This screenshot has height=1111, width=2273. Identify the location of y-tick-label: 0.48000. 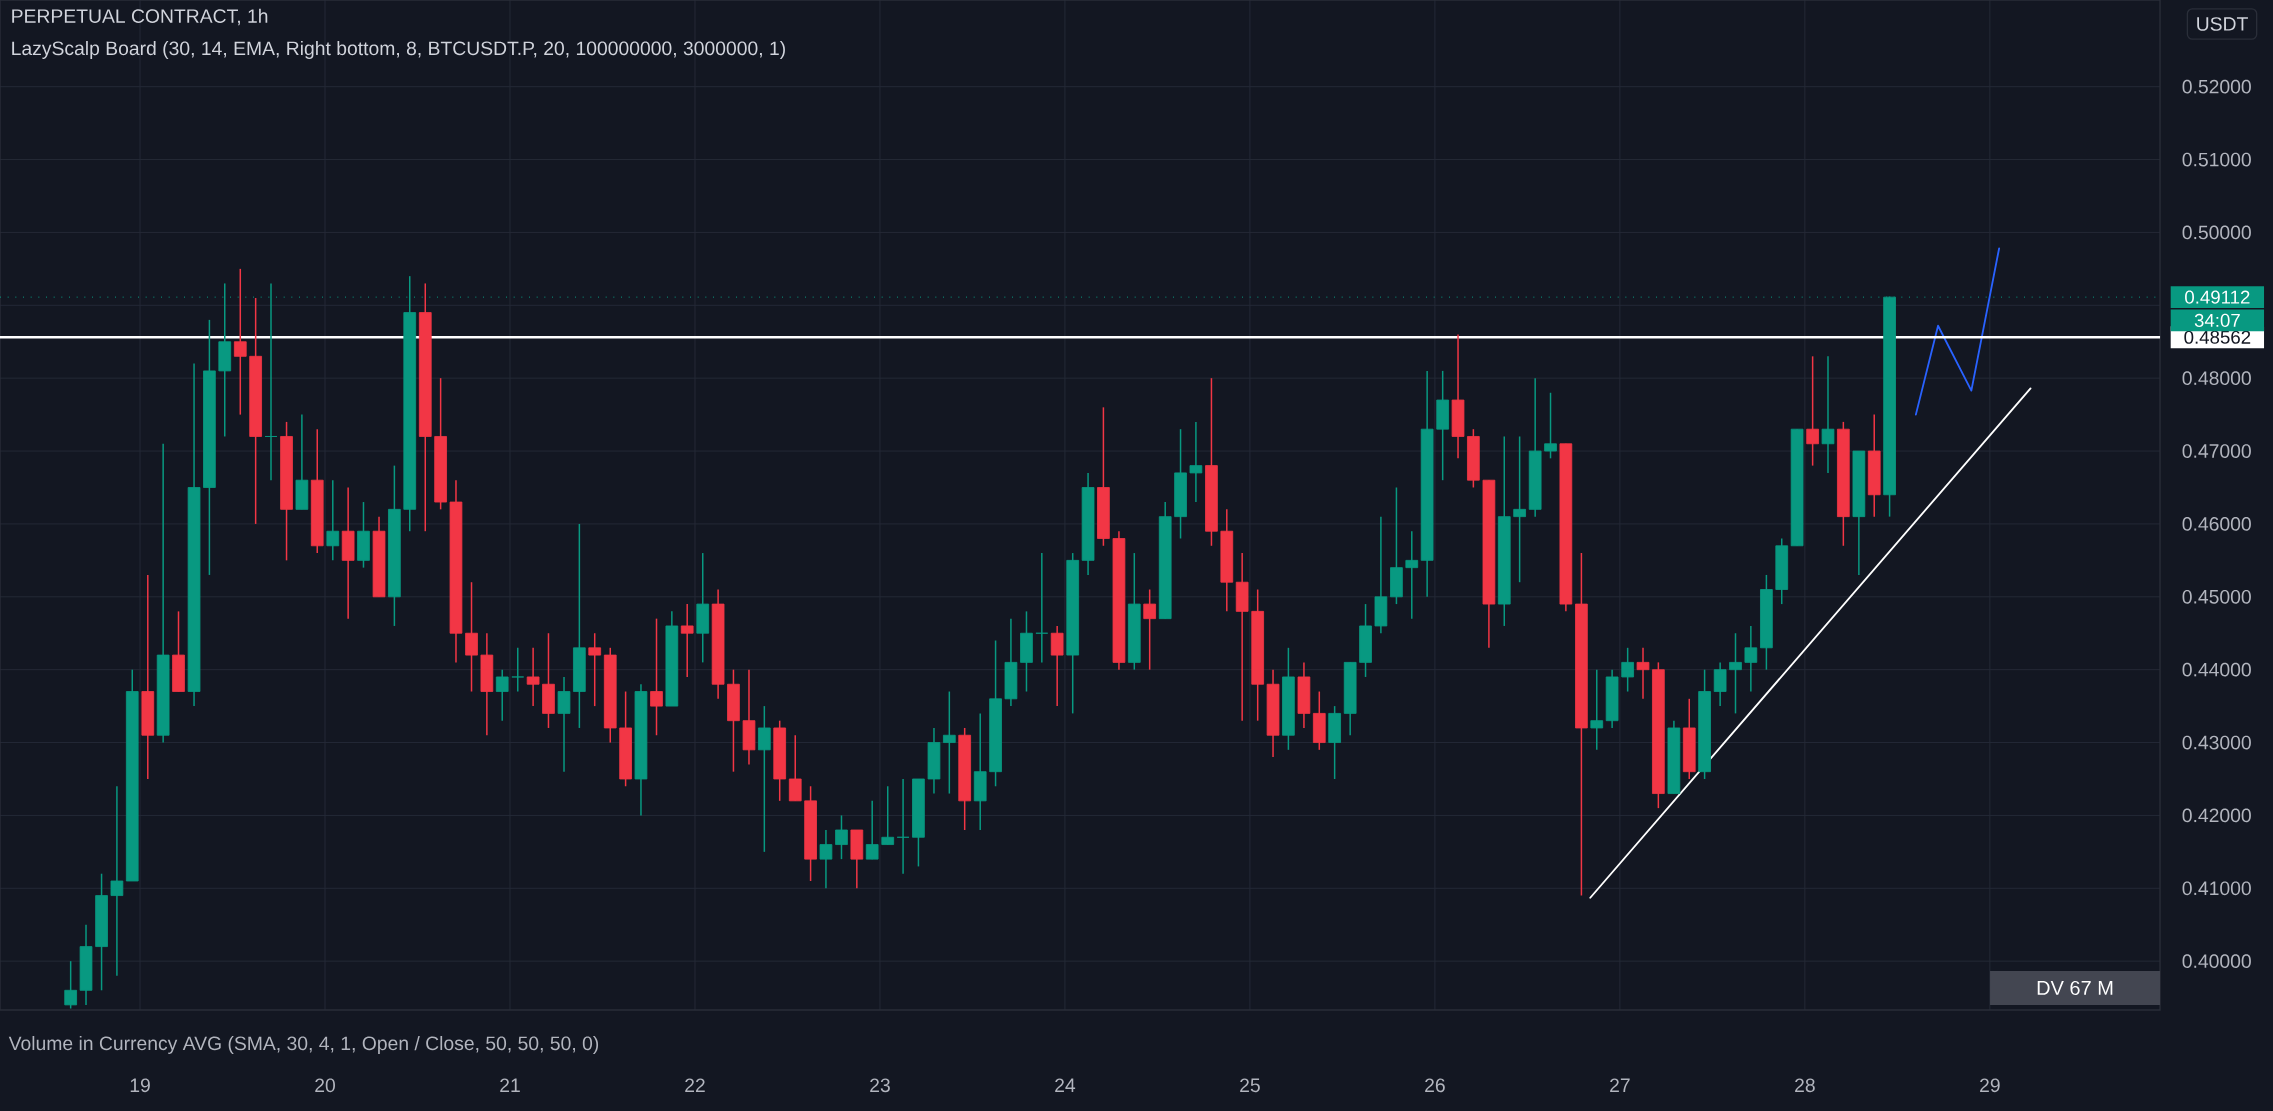
(2216, 378).